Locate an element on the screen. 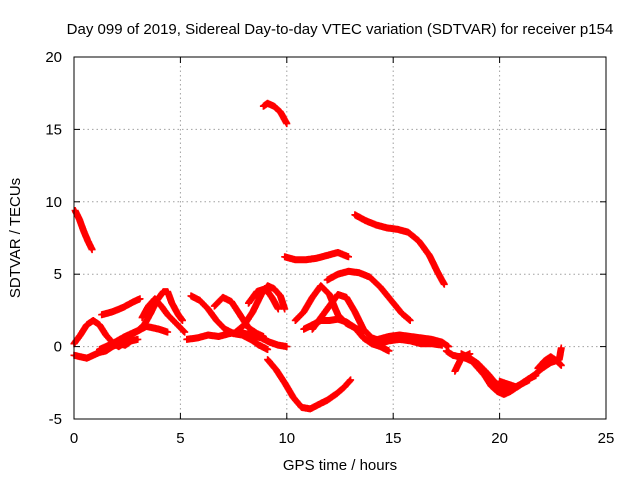  x-tick-label: 20 is located at coordinates (499, 438).